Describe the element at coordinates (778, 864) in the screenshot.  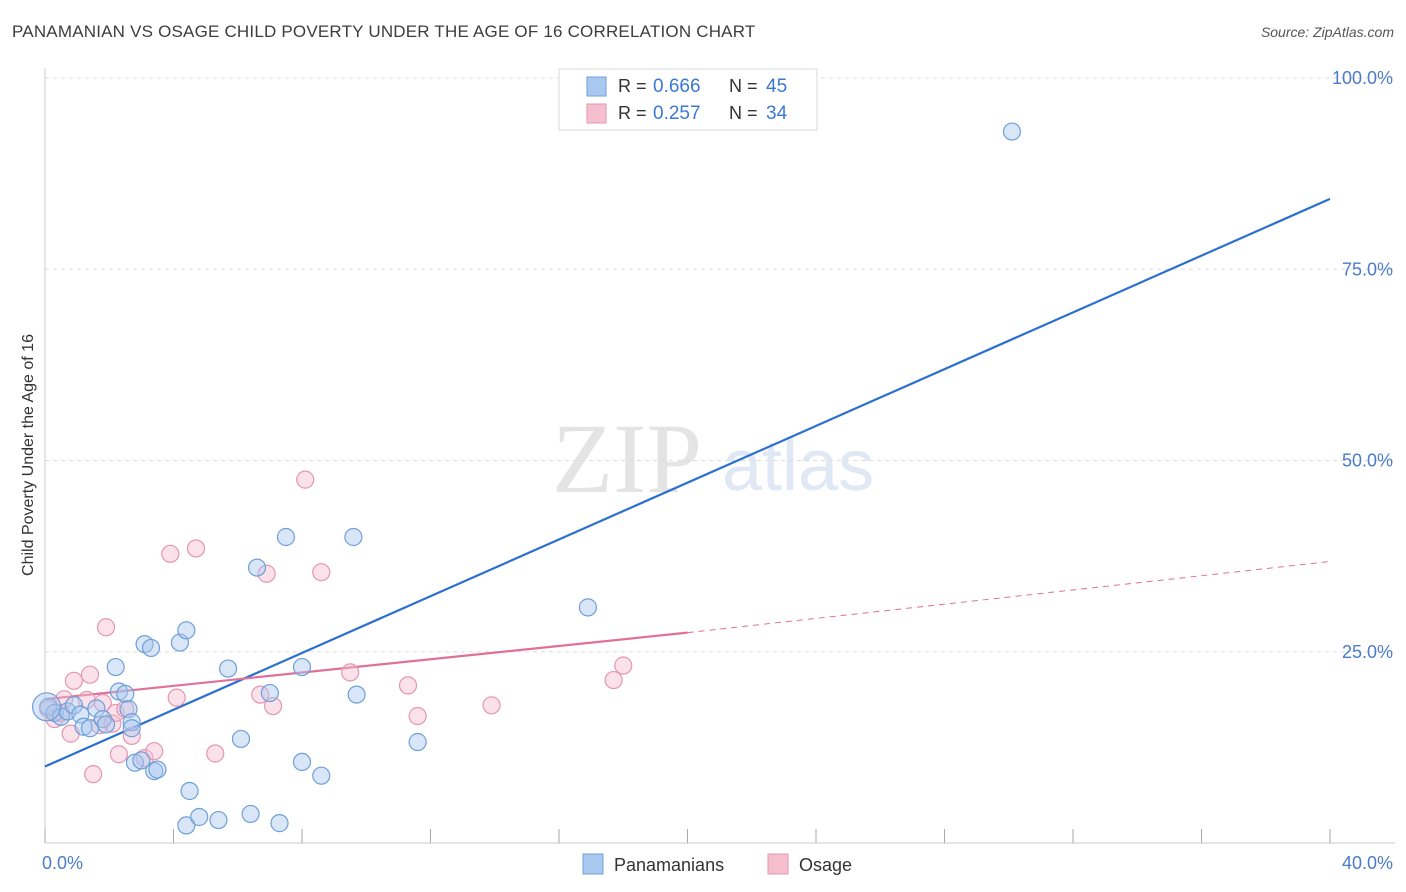
I see `bottom-legend-swatch-osage` at that location.